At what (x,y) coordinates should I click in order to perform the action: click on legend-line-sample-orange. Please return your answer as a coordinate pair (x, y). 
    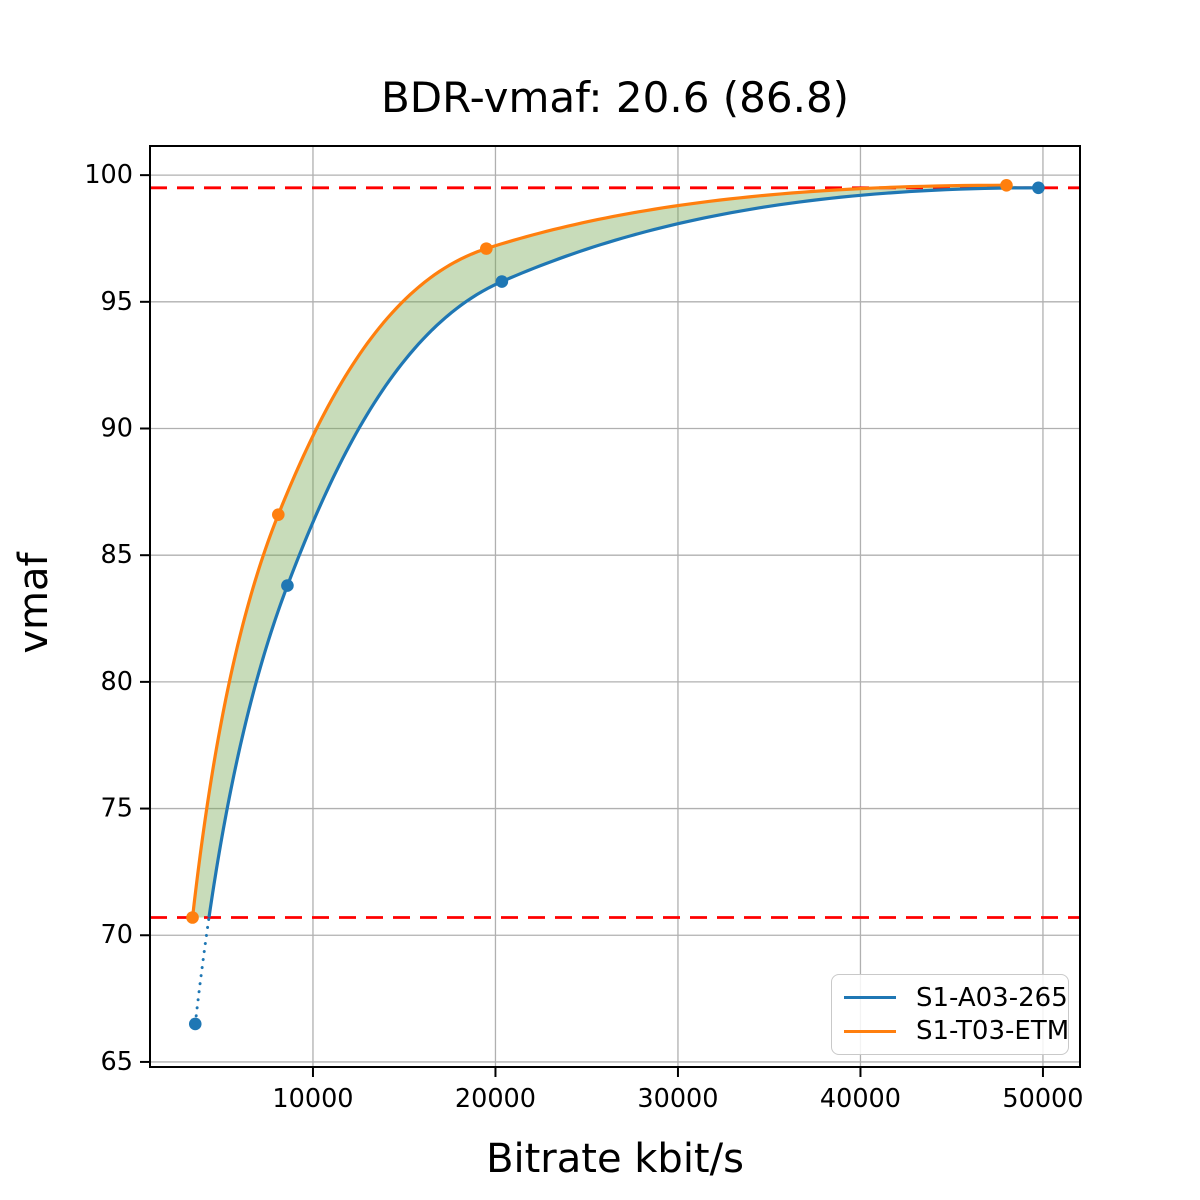
    Looking at the image, I should click on (870, 1031).